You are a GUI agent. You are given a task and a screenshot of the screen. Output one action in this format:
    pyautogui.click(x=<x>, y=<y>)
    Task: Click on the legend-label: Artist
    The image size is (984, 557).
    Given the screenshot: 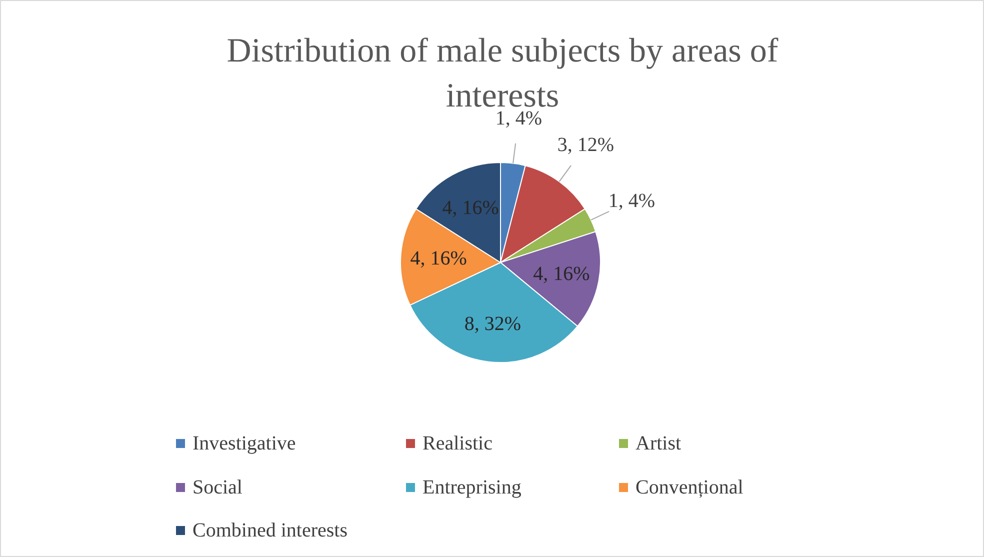 What is the action you would take?
    pyautogui.click(x=659, y=443)
    